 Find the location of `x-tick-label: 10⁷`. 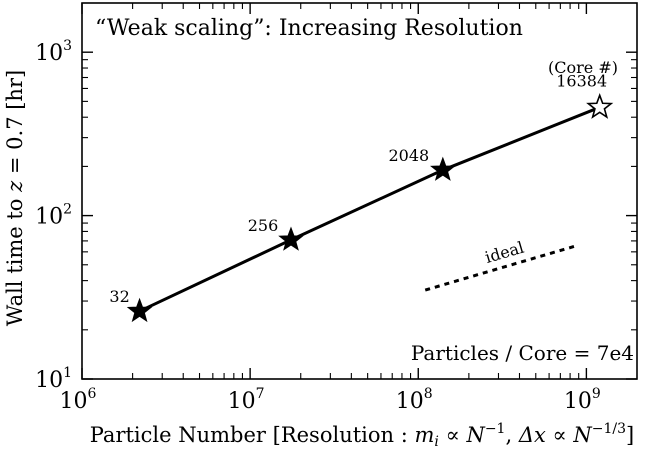

x-tick-label: 10⁷ is located at coordinates (246, 400).